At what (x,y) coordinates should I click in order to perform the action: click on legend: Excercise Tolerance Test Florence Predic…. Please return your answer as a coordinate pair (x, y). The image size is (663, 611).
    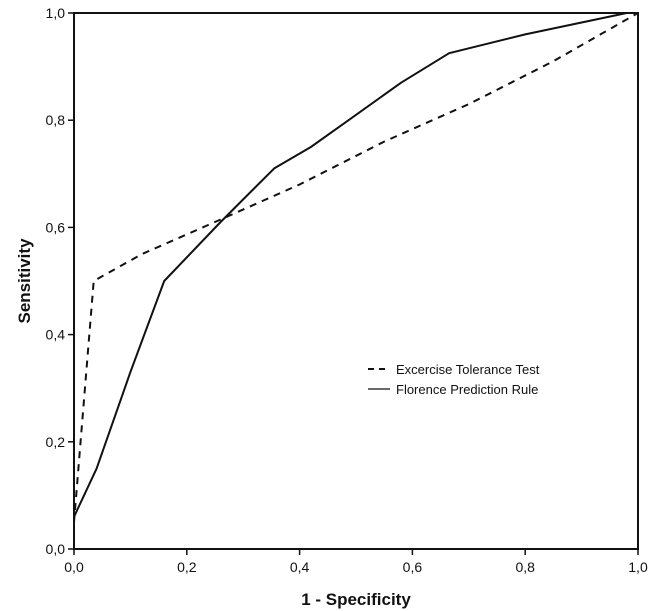
    Looking at the image, I should click on (454, 379).